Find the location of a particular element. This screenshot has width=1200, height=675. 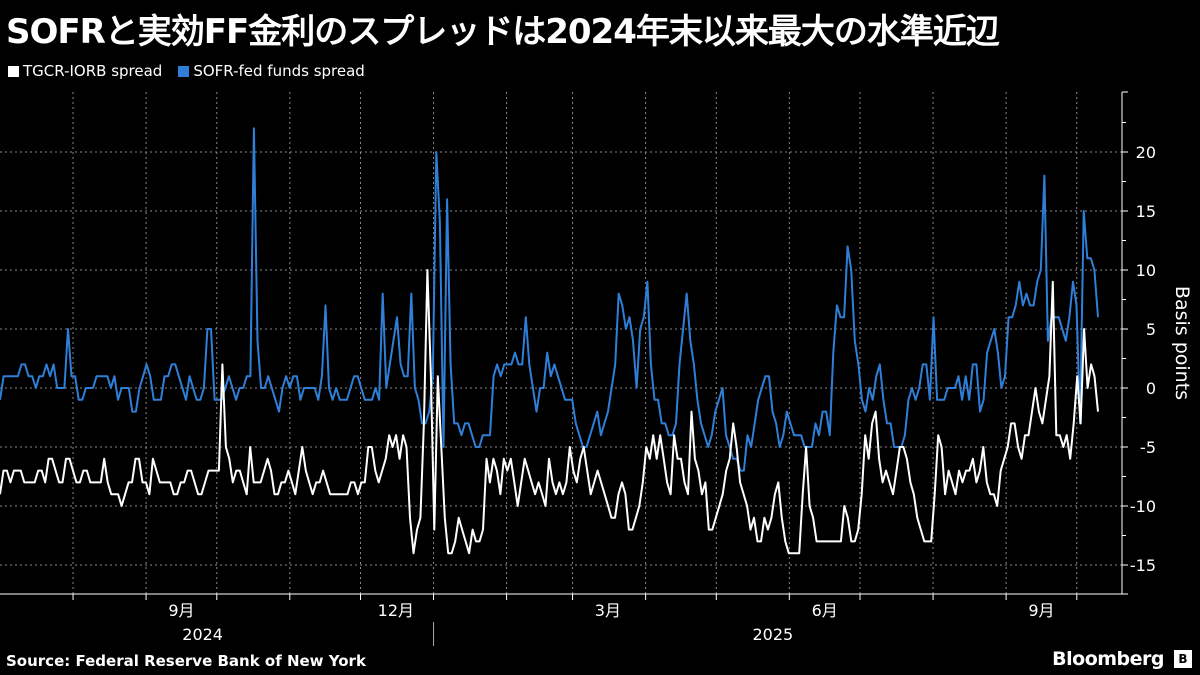

x-year-label: 2024 is located at coordinates (202, 634).